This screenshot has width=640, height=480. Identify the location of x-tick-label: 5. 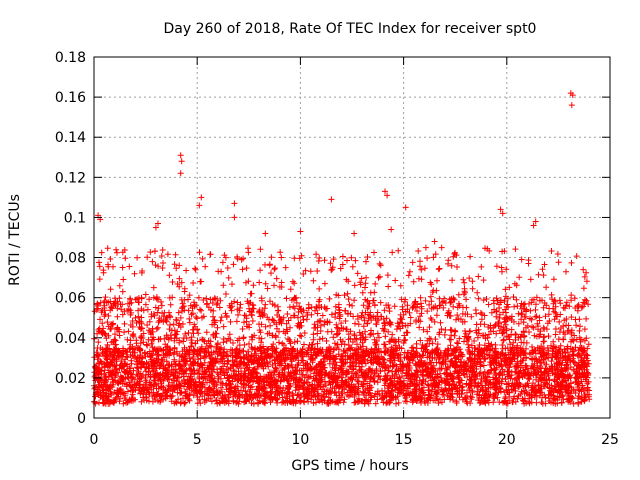
(197, 440).